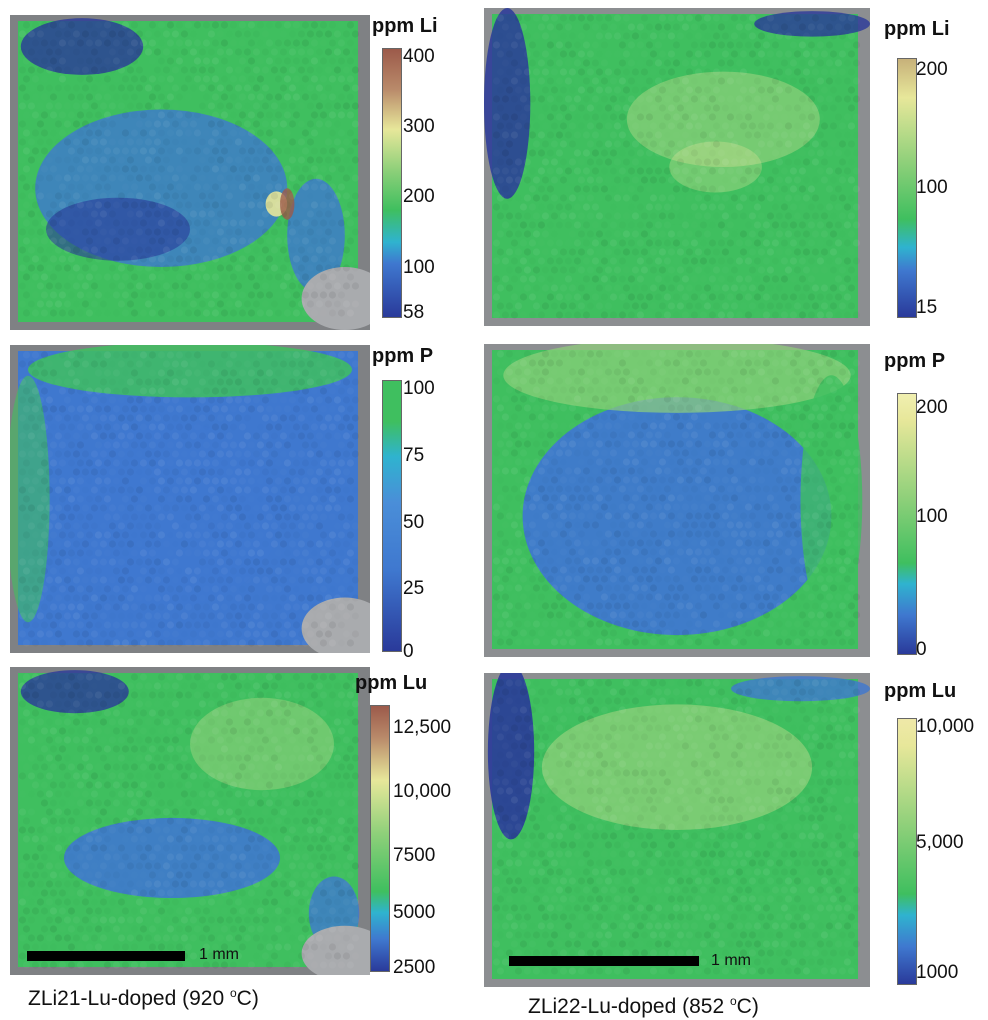 The height and width of the screenshot is (1020, 988). I want to click on colorbar-title-lu-left: ppm Lu, so click(391, 683).